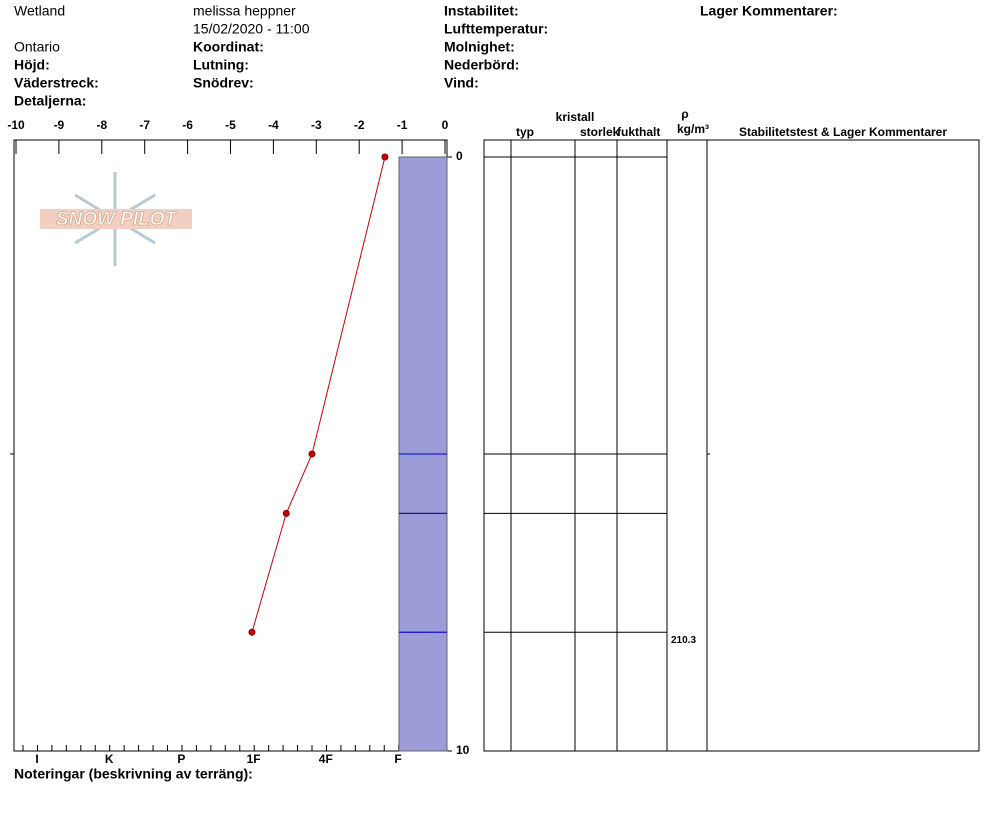  I want to click on x-tick-label: -5, so click(230, 125).